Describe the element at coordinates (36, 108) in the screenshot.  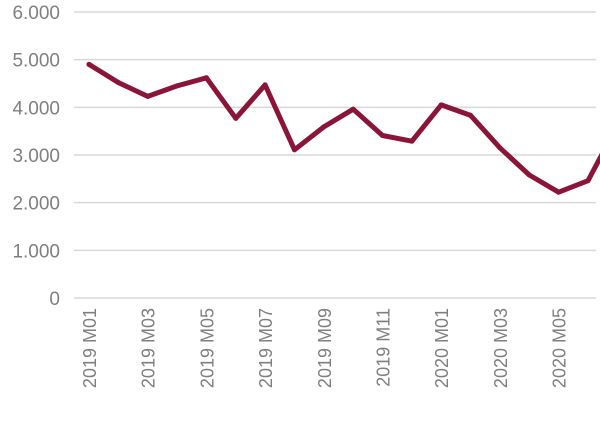
I see `y-tick-label: 4.000` at that location.